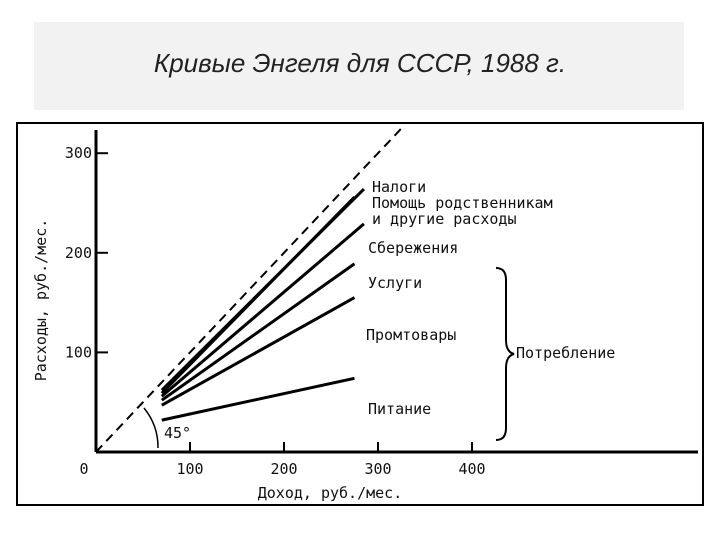  Describe the element at coordinates (177, 433) in the screenshot. I see `angle-label: 45°` at that location.